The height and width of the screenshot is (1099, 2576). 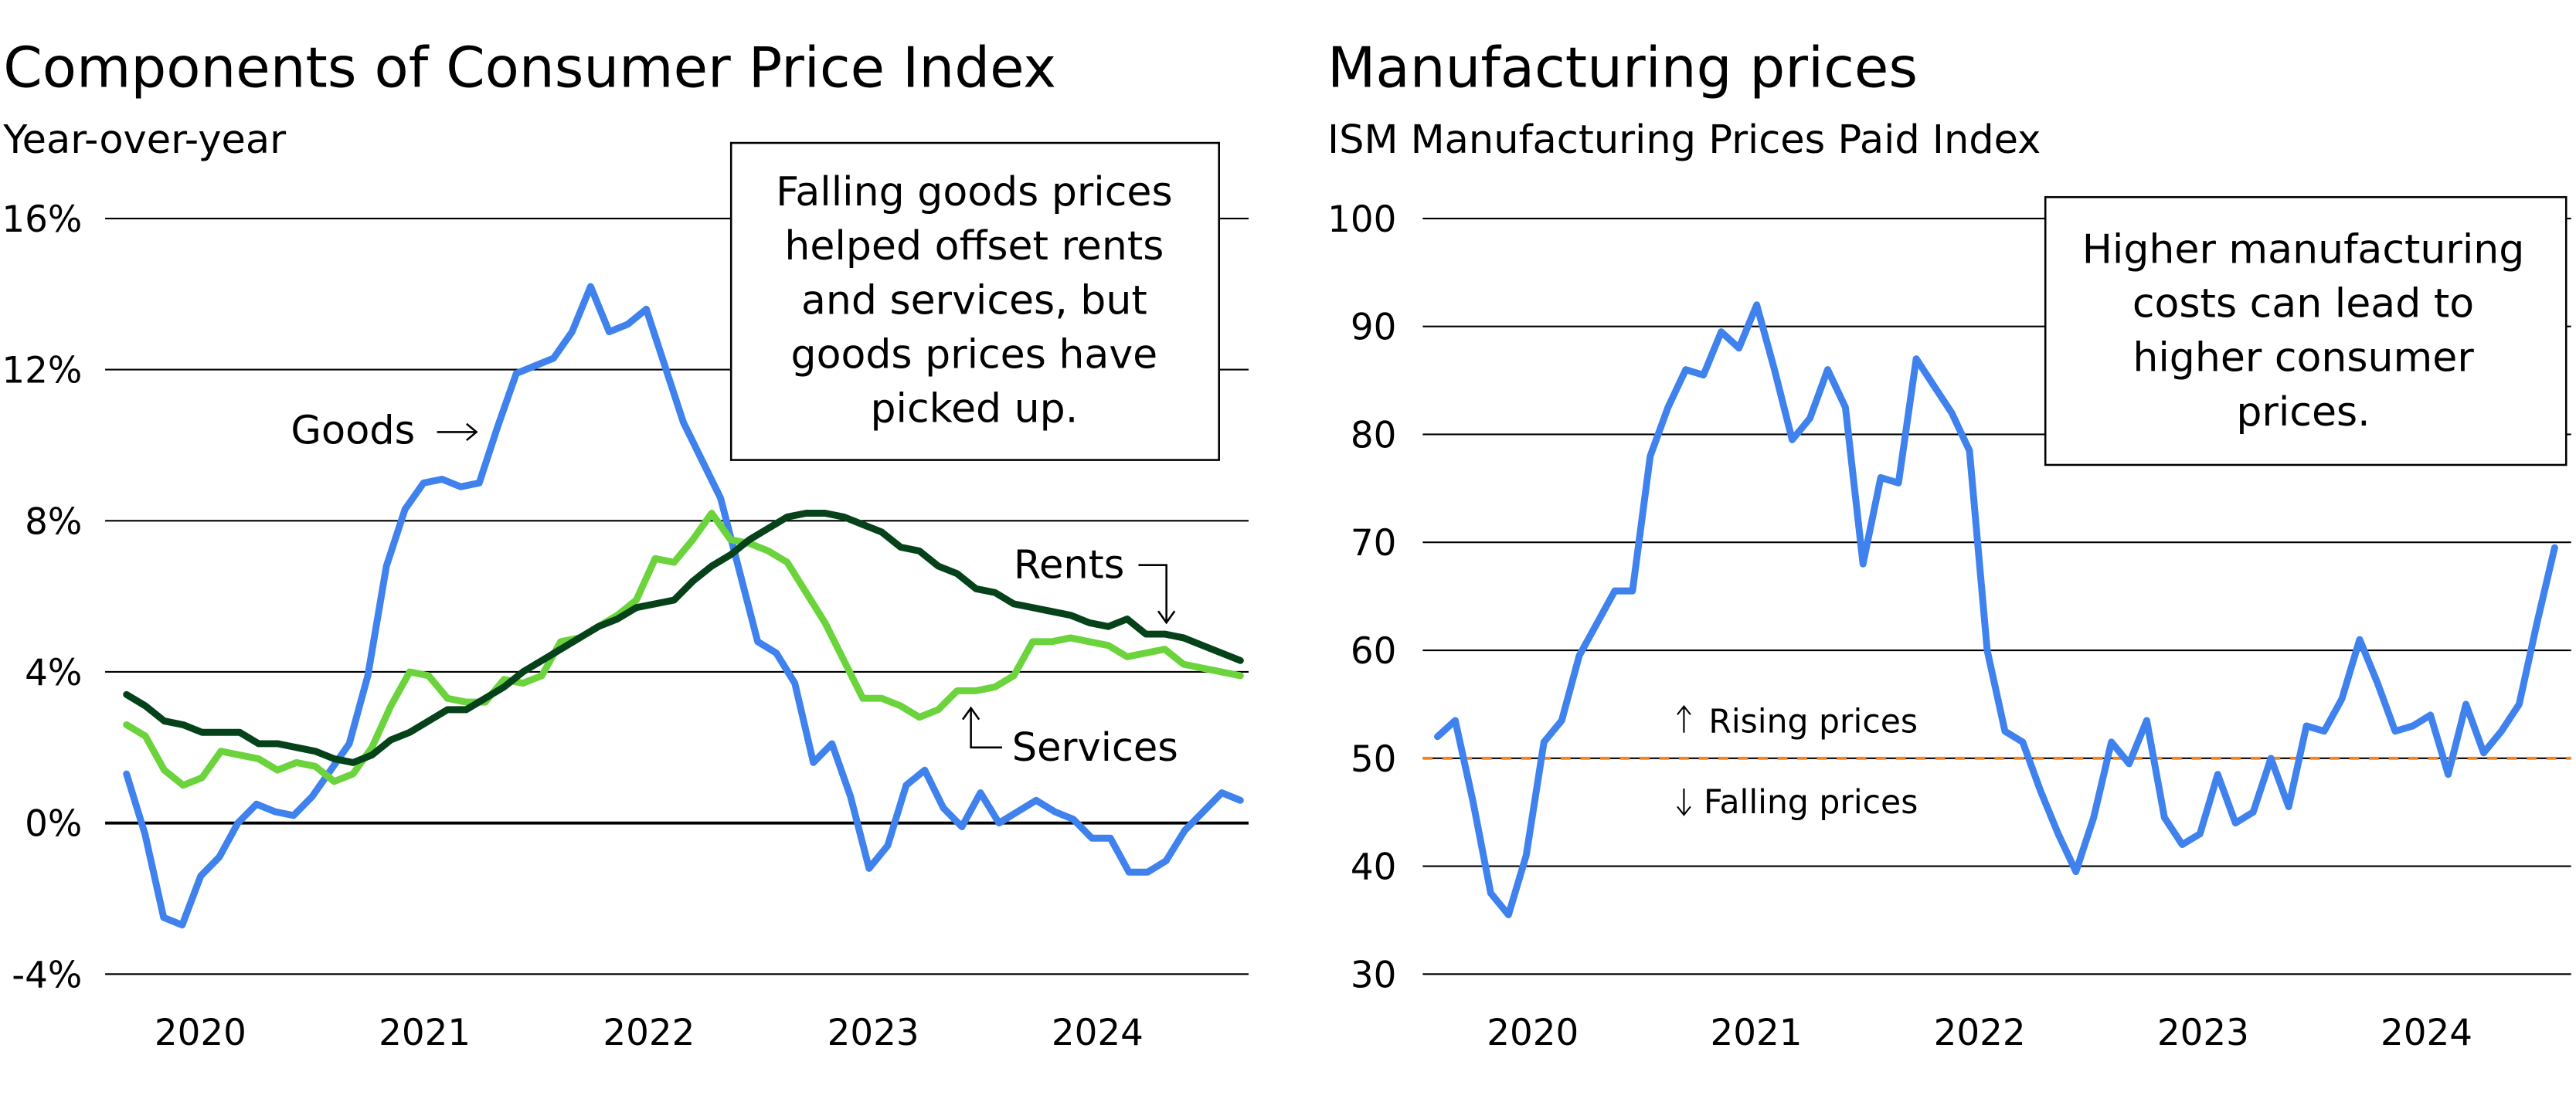 What do you see at coordinates (1684, 140) in the screenshot?
I see `ism-subtitle: ISM Manufacturing Prices Paid Index` at bounding box center [1684, 140].